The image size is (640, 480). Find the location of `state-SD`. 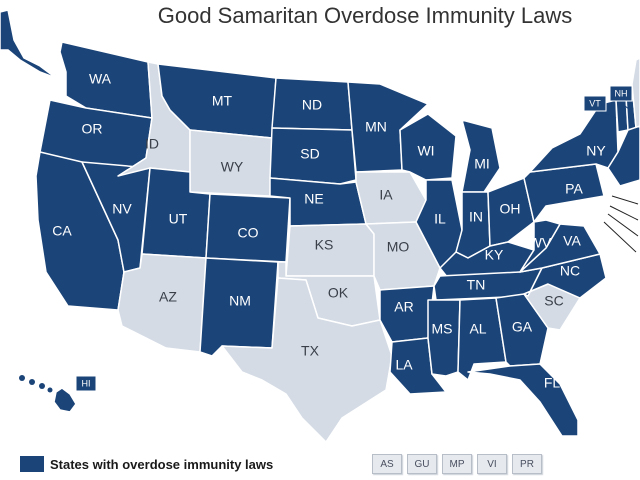

state-SD is located at coordinates (313, 156).